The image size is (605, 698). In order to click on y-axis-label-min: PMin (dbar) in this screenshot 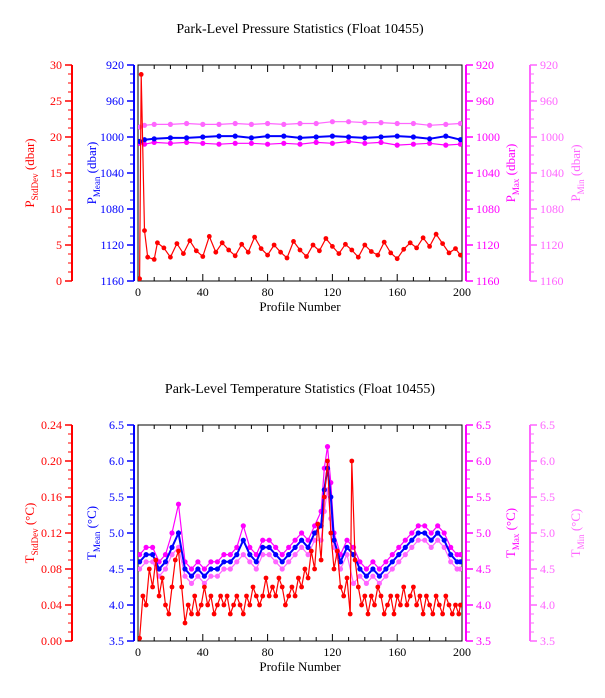, I will do `click(577, 172)`.